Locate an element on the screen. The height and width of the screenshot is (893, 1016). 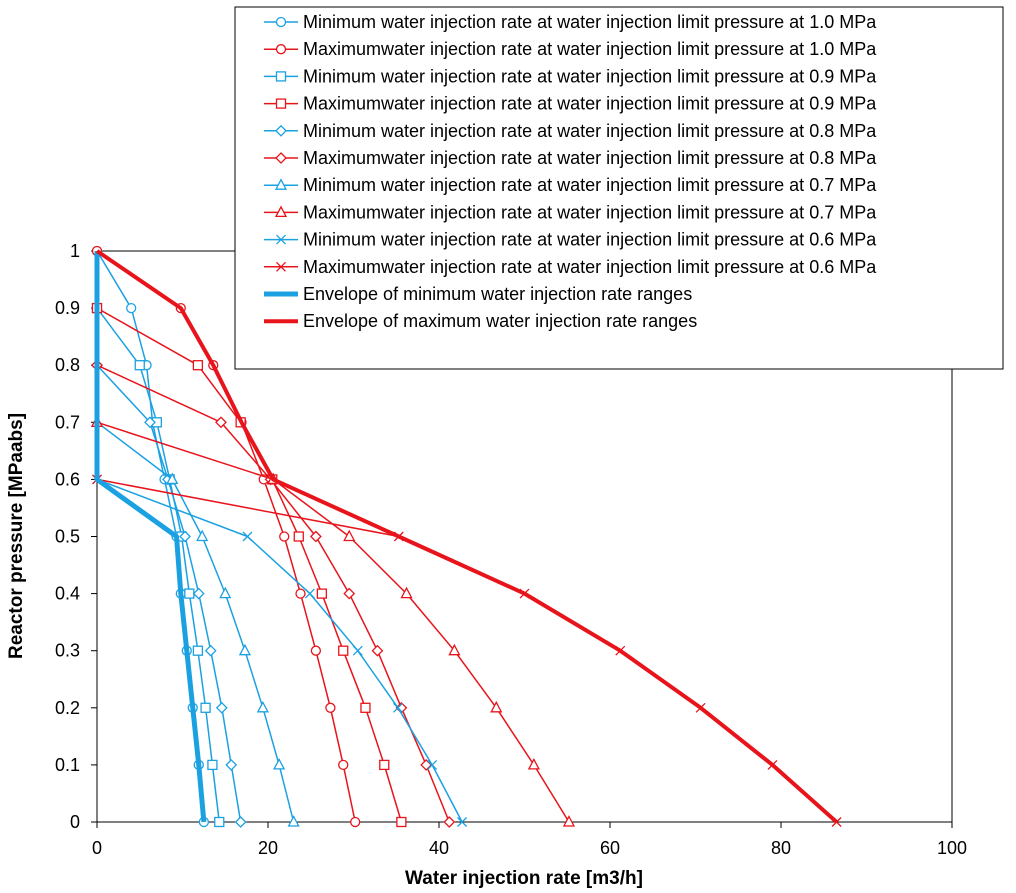
y-tick-label: 0.6 is located at coordinates (67, 479).